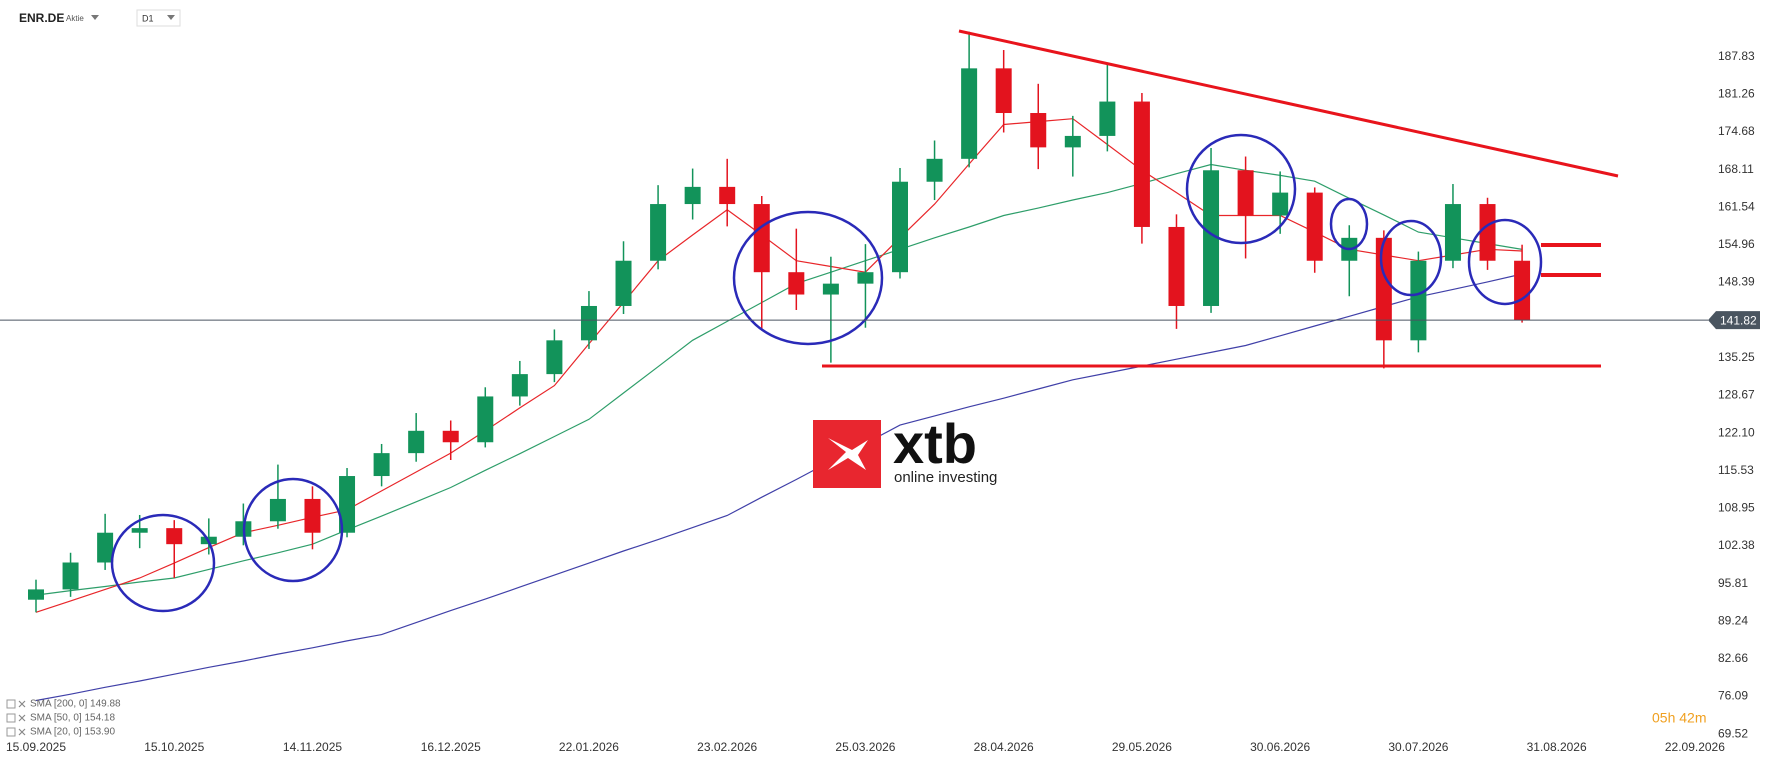 The image size is (1768, 761). What do you see at coordinates (1288, 103) in the screenshot?
I see `resistance-trendline` at bounding box center [1288, 103].